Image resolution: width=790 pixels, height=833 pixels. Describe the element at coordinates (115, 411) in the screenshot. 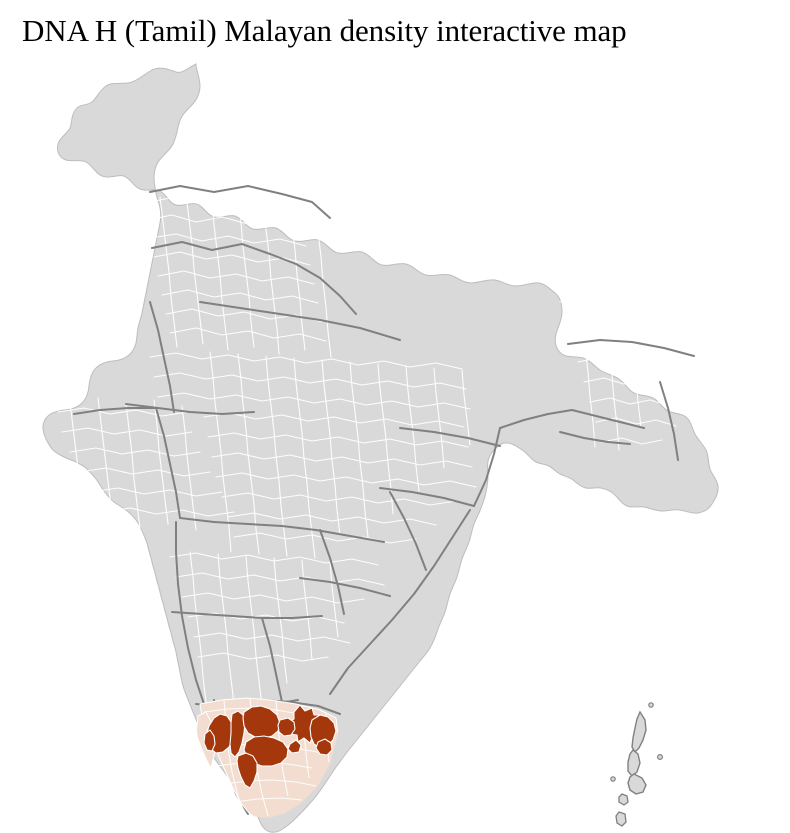

I see `state-border-gujarat-n` at that location.